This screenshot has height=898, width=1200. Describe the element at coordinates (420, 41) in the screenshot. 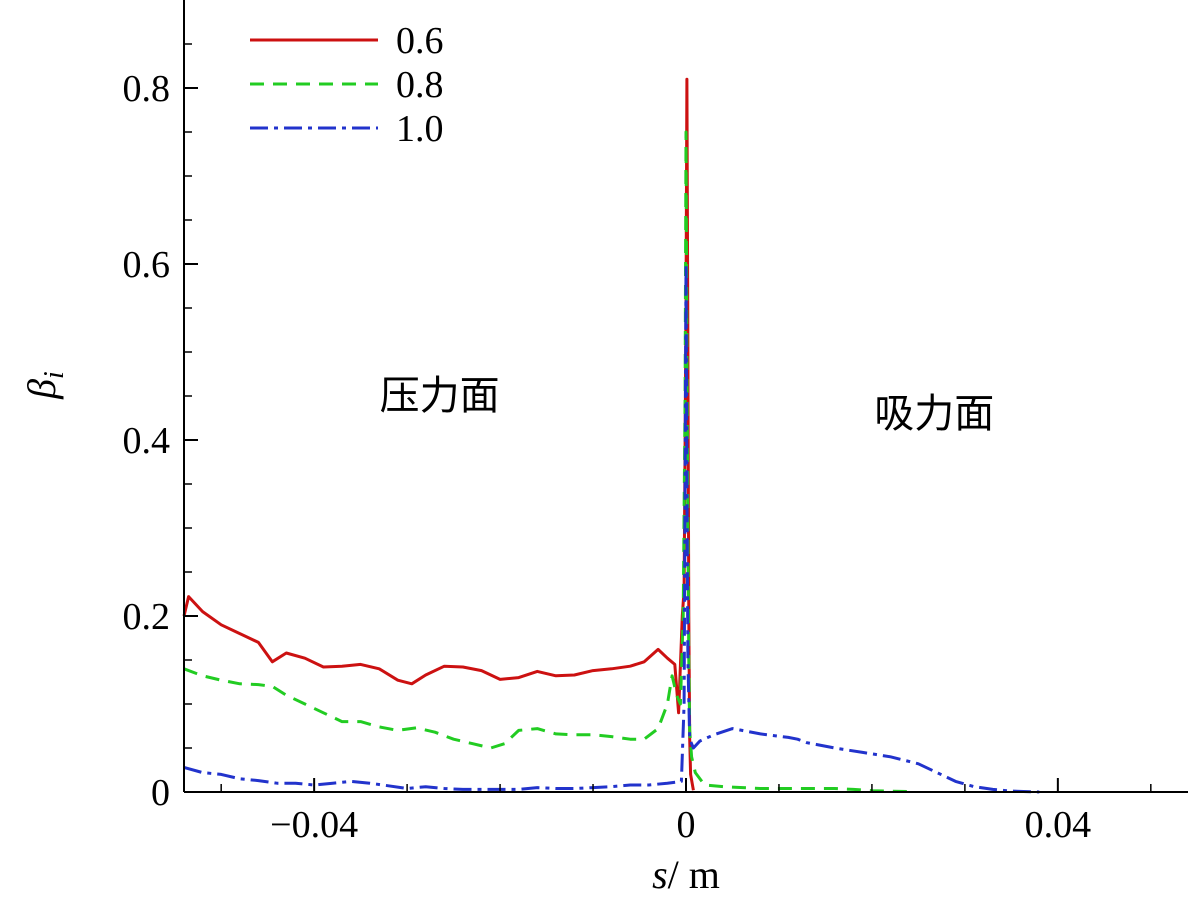

I see `legend-label-0.6: 0.6` at that location.